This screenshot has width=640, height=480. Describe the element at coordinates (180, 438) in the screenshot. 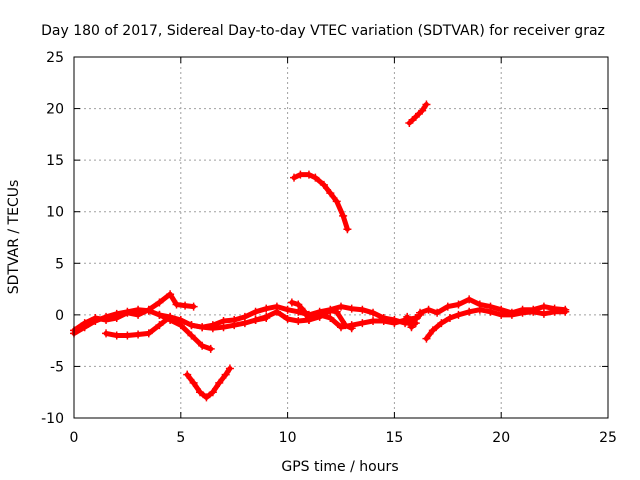

I see `x-tick-label: 5` at that location.